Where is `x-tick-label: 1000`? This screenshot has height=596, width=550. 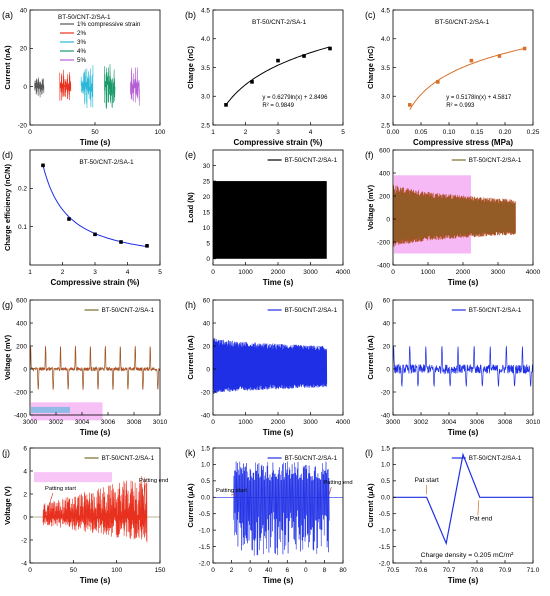 x-tick-label: 1000 is located at coordinates (245, 272).